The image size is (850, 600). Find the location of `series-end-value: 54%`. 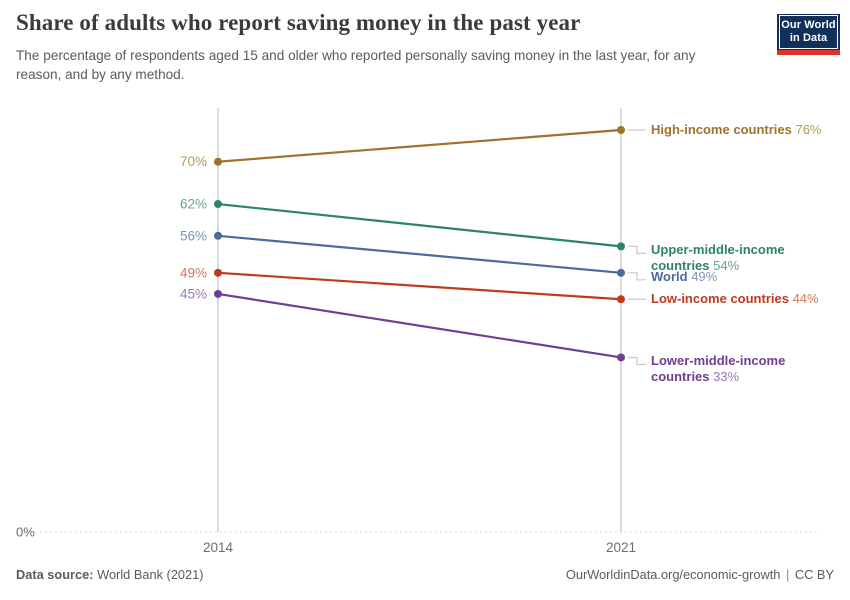

series-end-value: 54% is located at coordinates (726, 266).